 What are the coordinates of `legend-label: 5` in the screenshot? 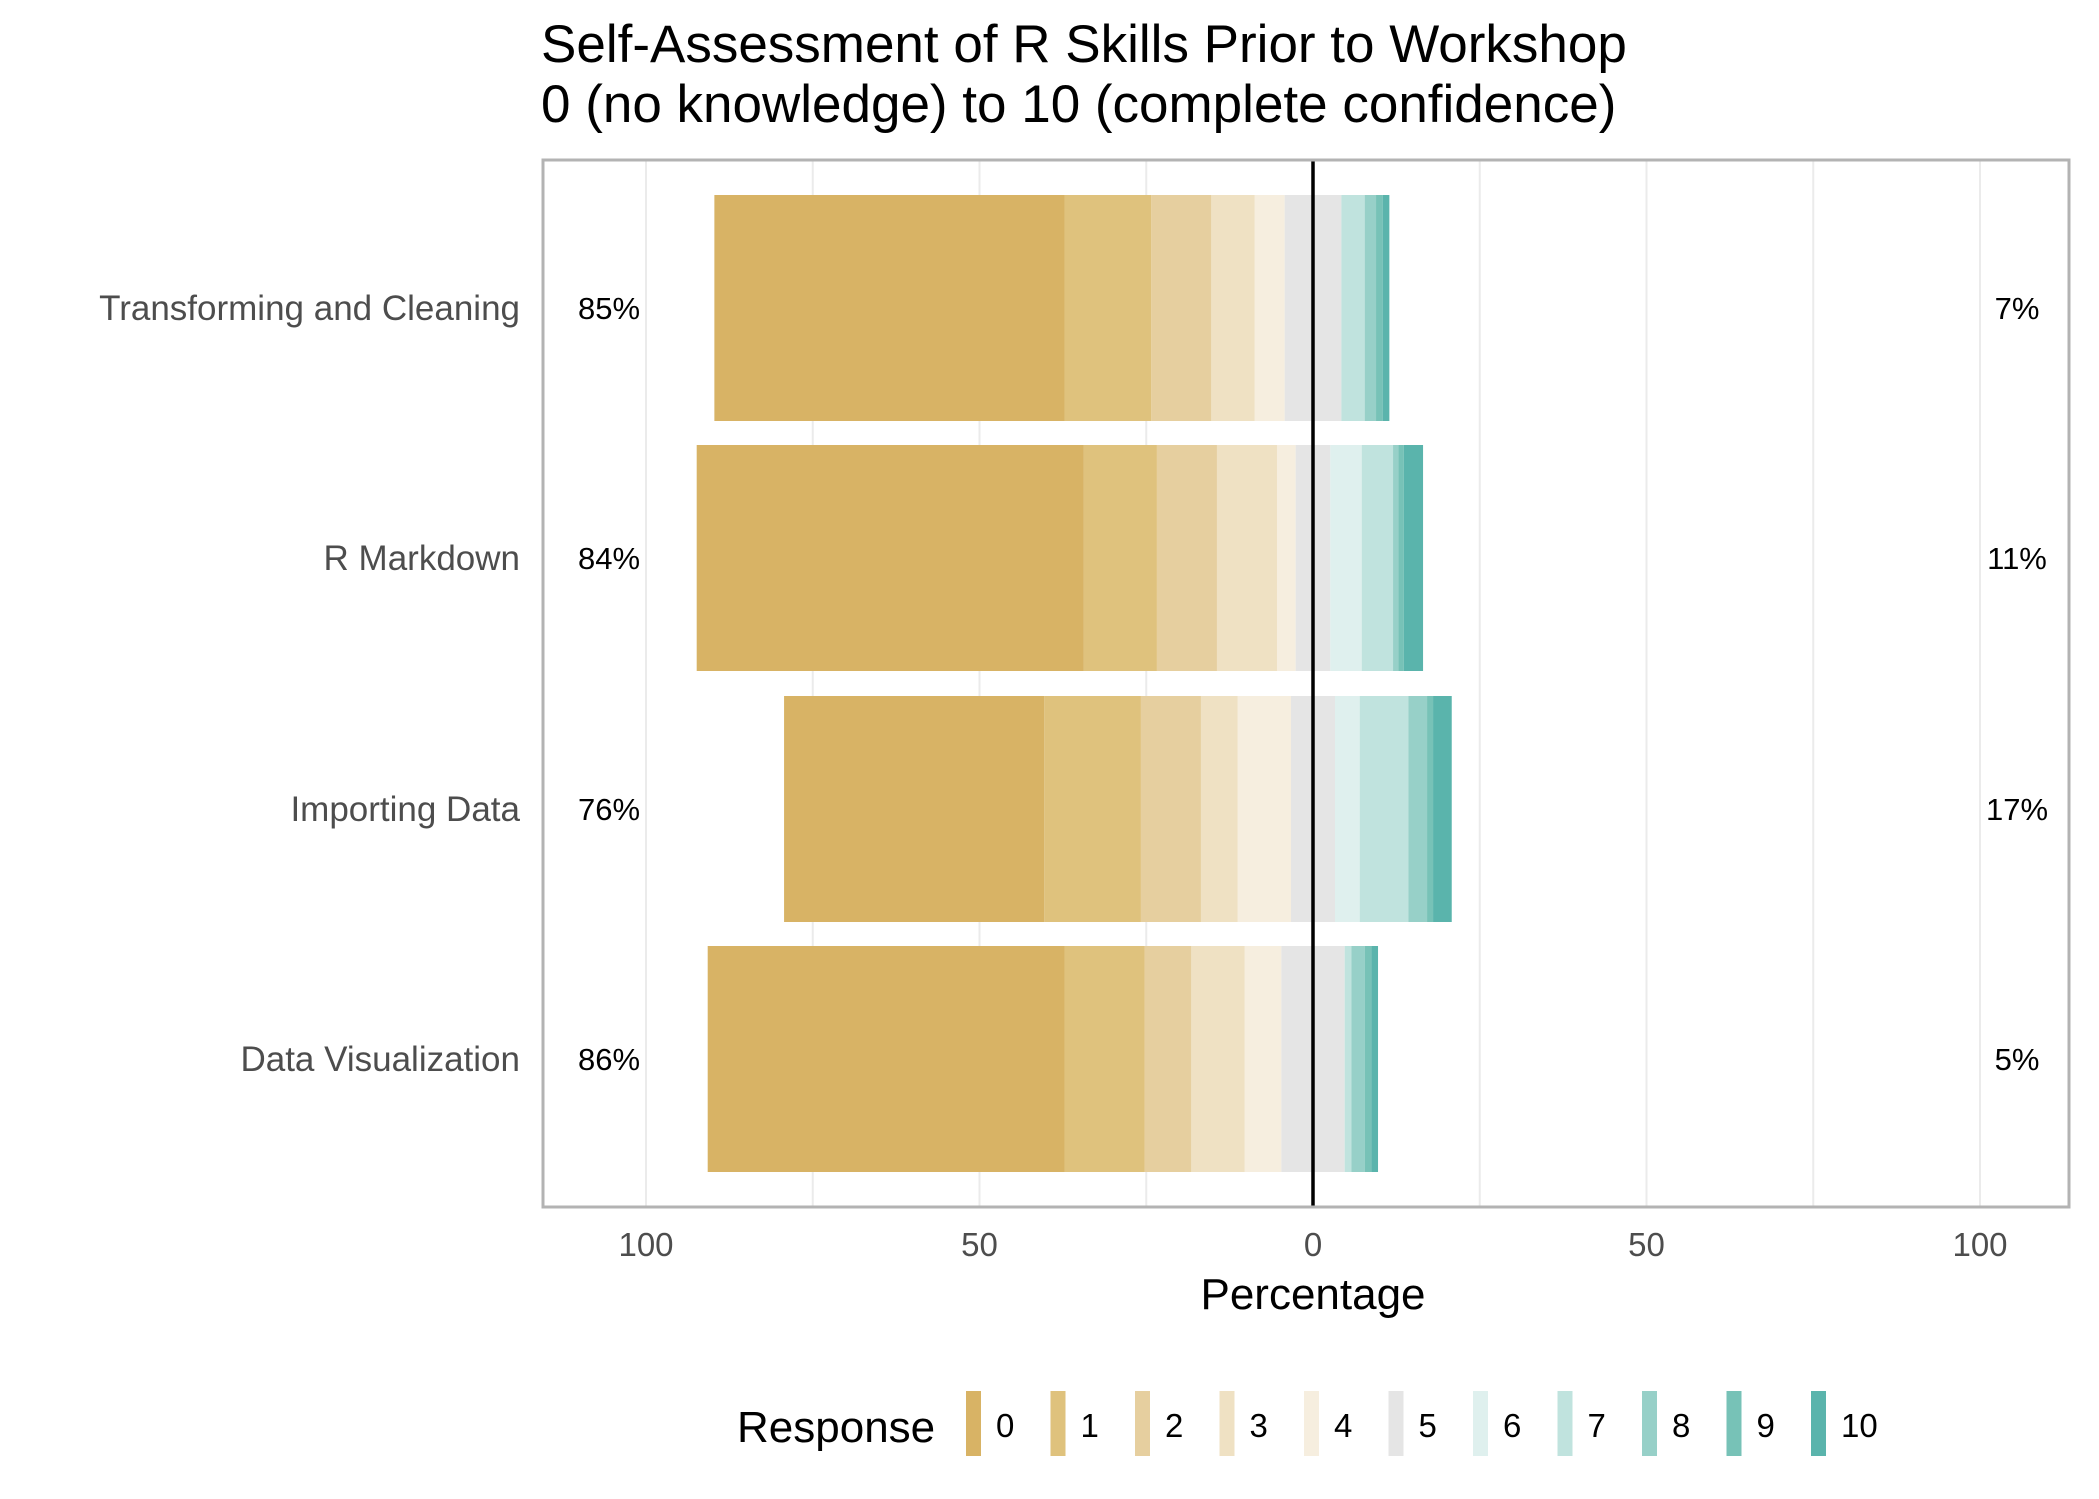 It's located at (1428, 1425).